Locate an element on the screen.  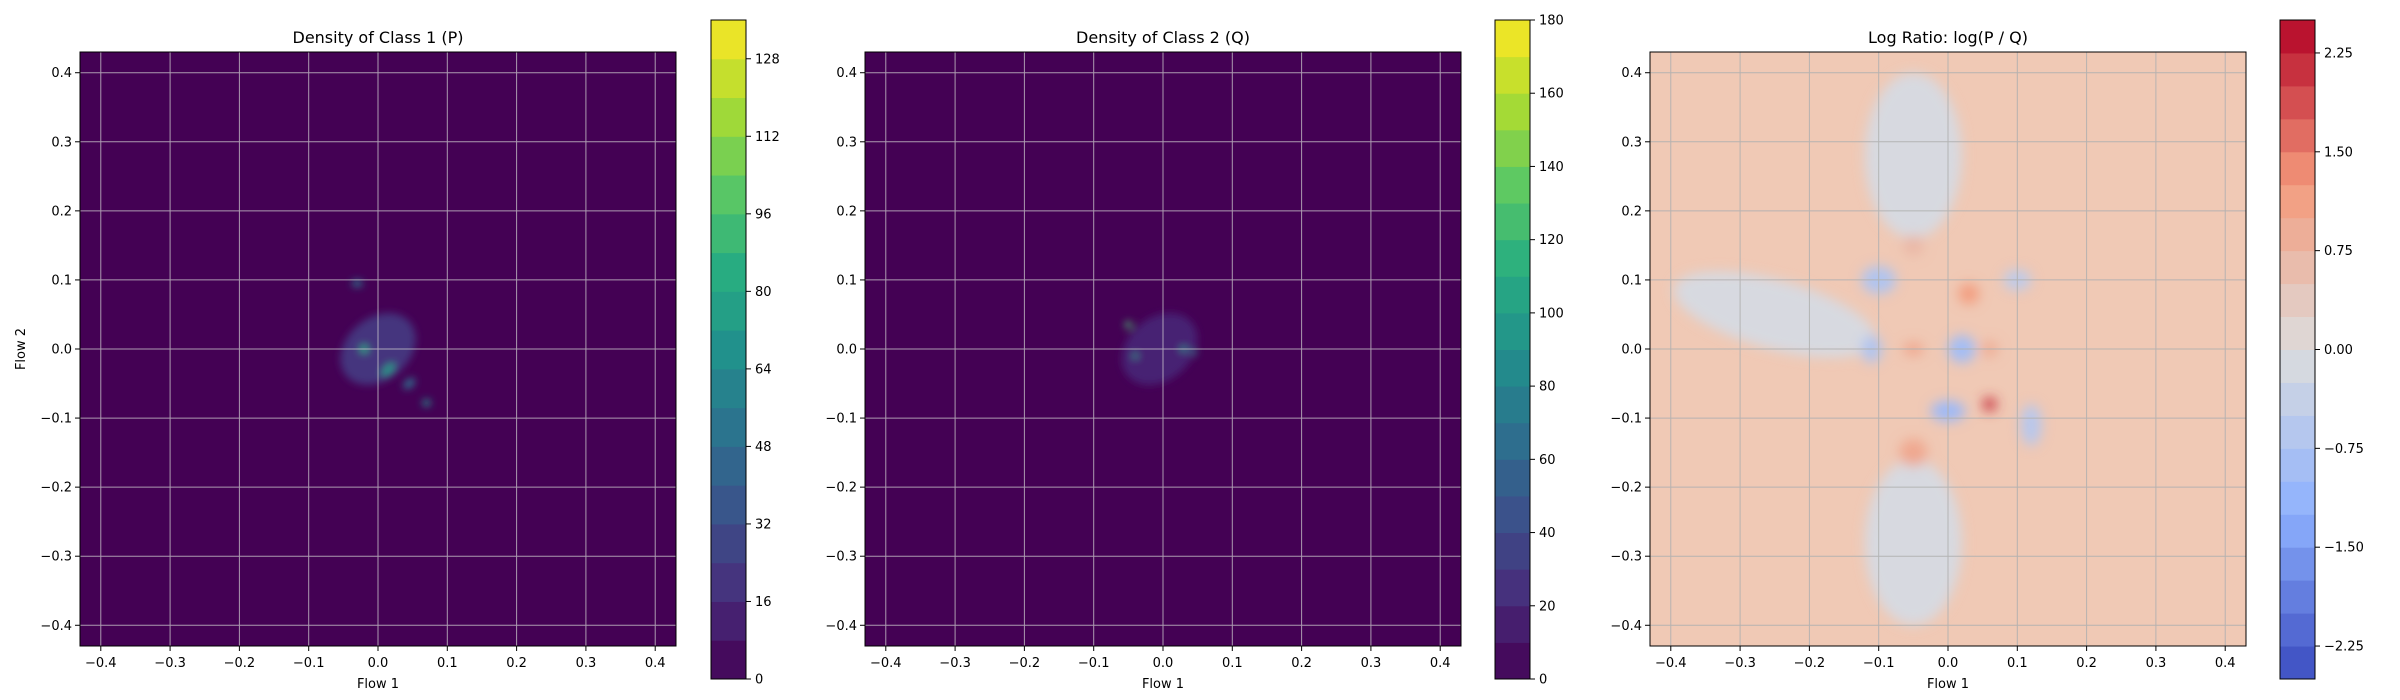
x-tick-label: −0.4 is located at coordinates (886, 663).